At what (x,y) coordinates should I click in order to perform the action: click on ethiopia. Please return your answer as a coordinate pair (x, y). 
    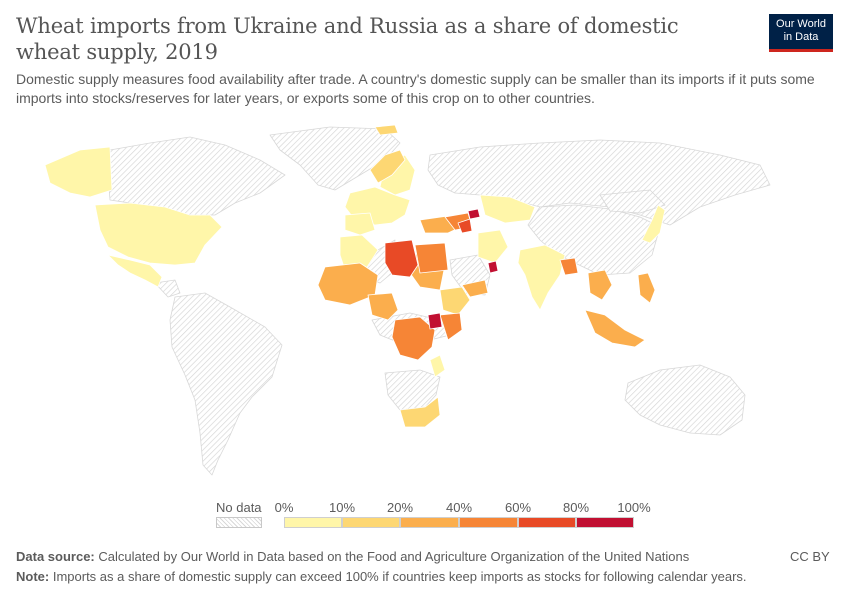
    Looking at the image, I should click on (455, 301).